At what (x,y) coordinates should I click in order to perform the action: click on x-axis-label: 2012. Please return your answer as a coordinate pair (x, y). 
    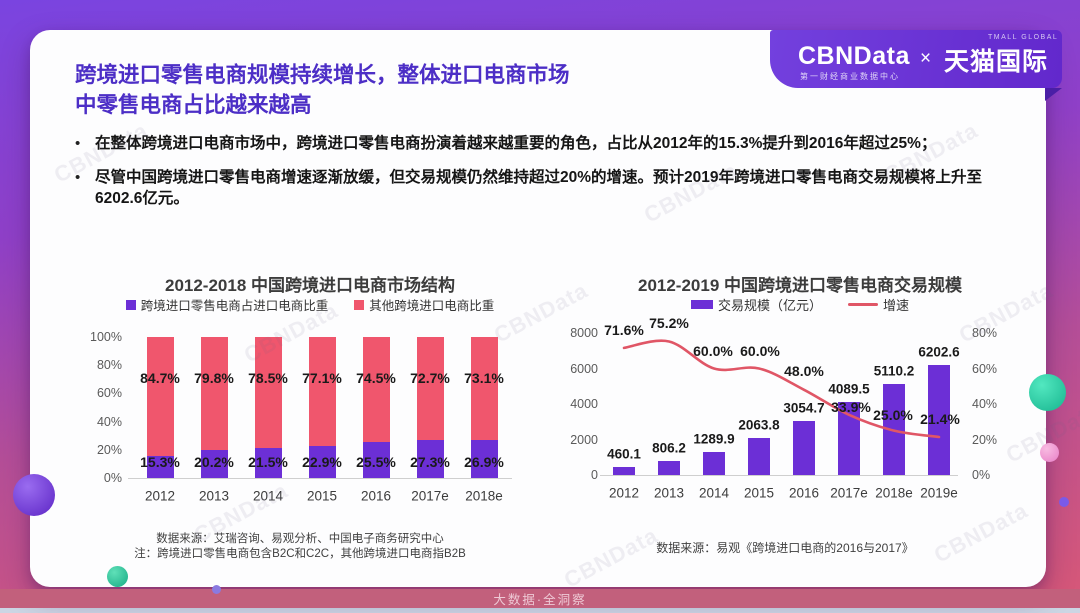
    Looking at the image, I should click on (160, 496).